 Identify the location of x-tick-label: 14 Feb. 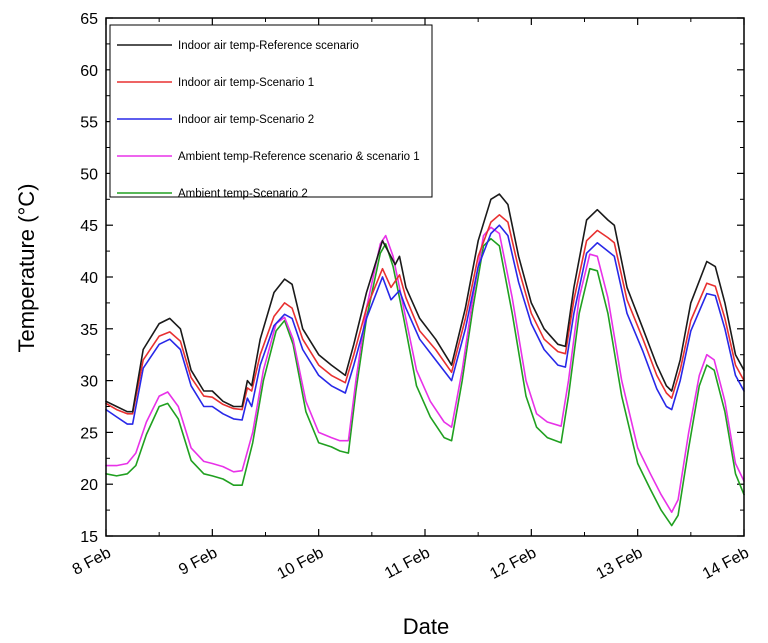
(726, 563).